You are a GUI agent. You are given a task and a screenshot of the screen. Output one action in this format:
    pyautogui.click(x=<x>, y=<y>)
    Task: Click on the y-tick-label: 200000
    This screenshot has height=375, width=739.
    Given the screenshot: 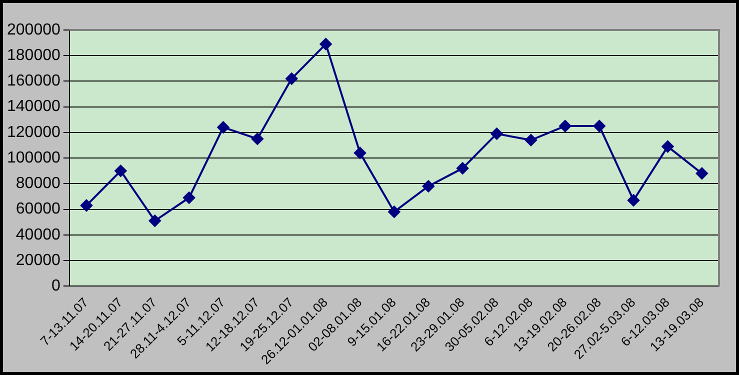 What is the action you would take?
    pyautogui.click(x=33, y=29)
    